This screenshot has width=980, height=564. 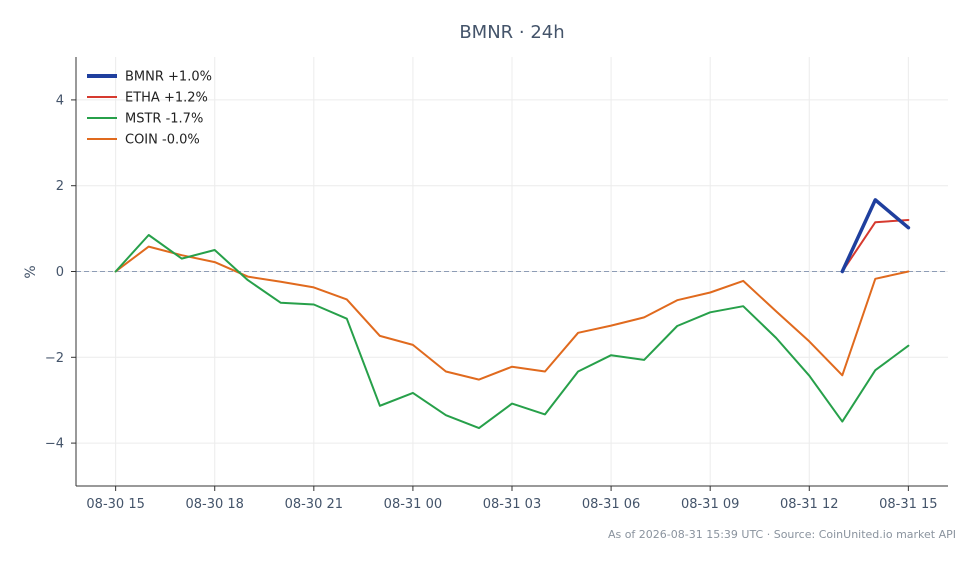 What do you see at coordinates (512, 504) in the screenshot?
I see `x-tick-label-4: 08-31 03` at bounding box center [512, 504].